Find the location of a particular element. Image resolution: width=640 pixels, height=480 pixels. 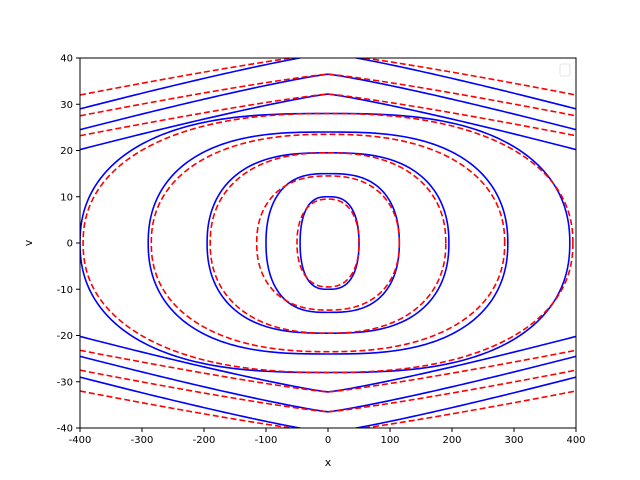

x-tick-label: 100 is located at coordinates (389, 440).